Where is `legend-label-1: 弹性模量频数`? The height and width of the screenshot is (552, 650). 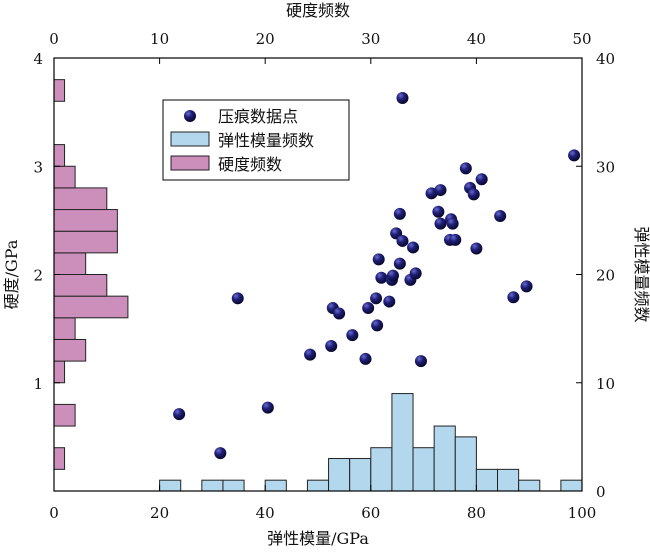 legend-label-1: 弹性模量频数 is located at coordinates (266, 140).